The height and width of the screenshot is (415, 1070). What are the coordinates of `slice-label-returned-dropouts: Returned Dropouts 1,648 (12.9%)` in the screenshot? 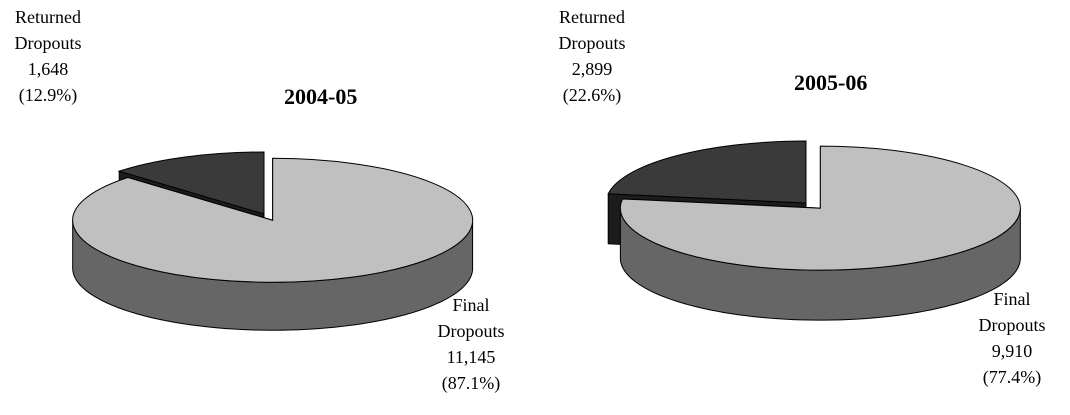 It's located at (48, 56).